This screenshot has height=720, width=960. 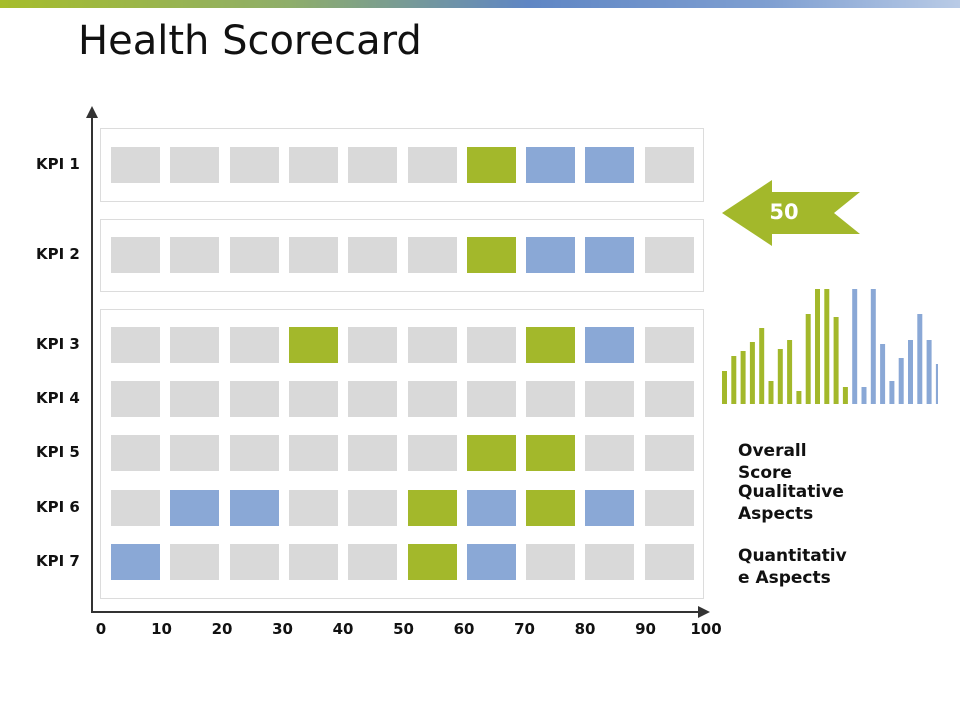 What do you see at coordinates (464, 629) in the screenshot?
I see `x-tick-label: 60` at bounding box center [464, 629].